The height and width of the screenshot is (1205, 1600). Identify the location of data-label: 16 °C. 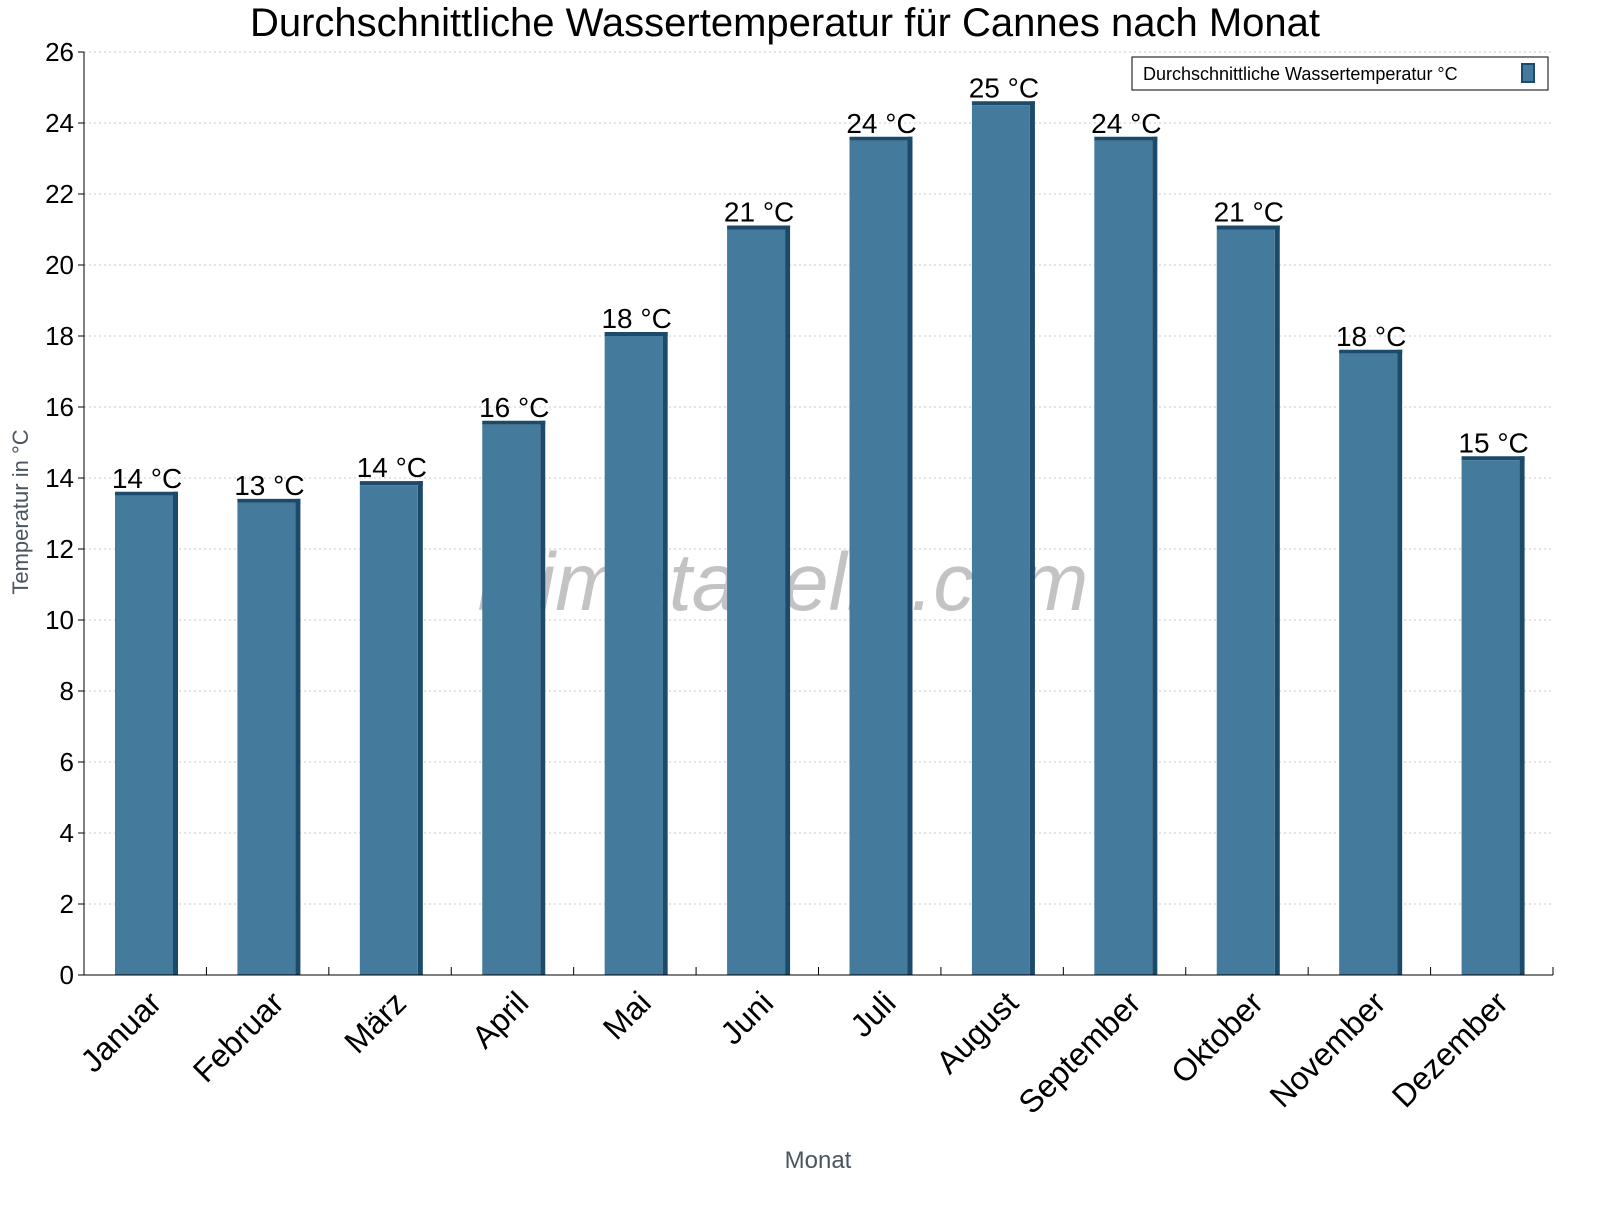
(514, 407).